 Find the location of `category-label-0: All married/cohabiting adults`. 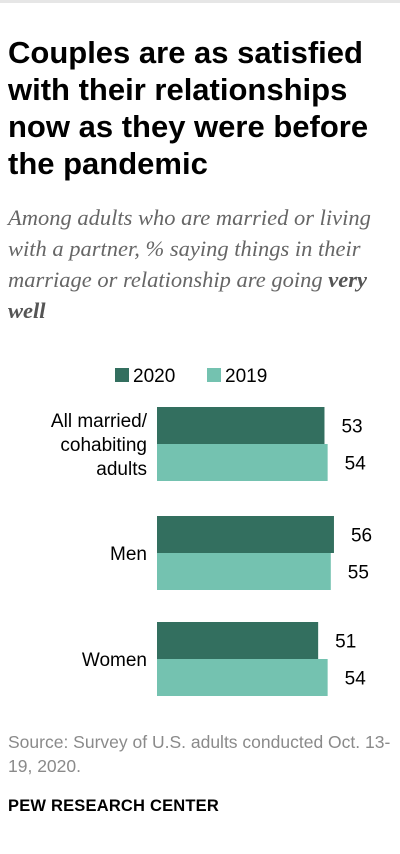

category-label-0: All married/cohabiting adults is located at coordinates (99, 445).